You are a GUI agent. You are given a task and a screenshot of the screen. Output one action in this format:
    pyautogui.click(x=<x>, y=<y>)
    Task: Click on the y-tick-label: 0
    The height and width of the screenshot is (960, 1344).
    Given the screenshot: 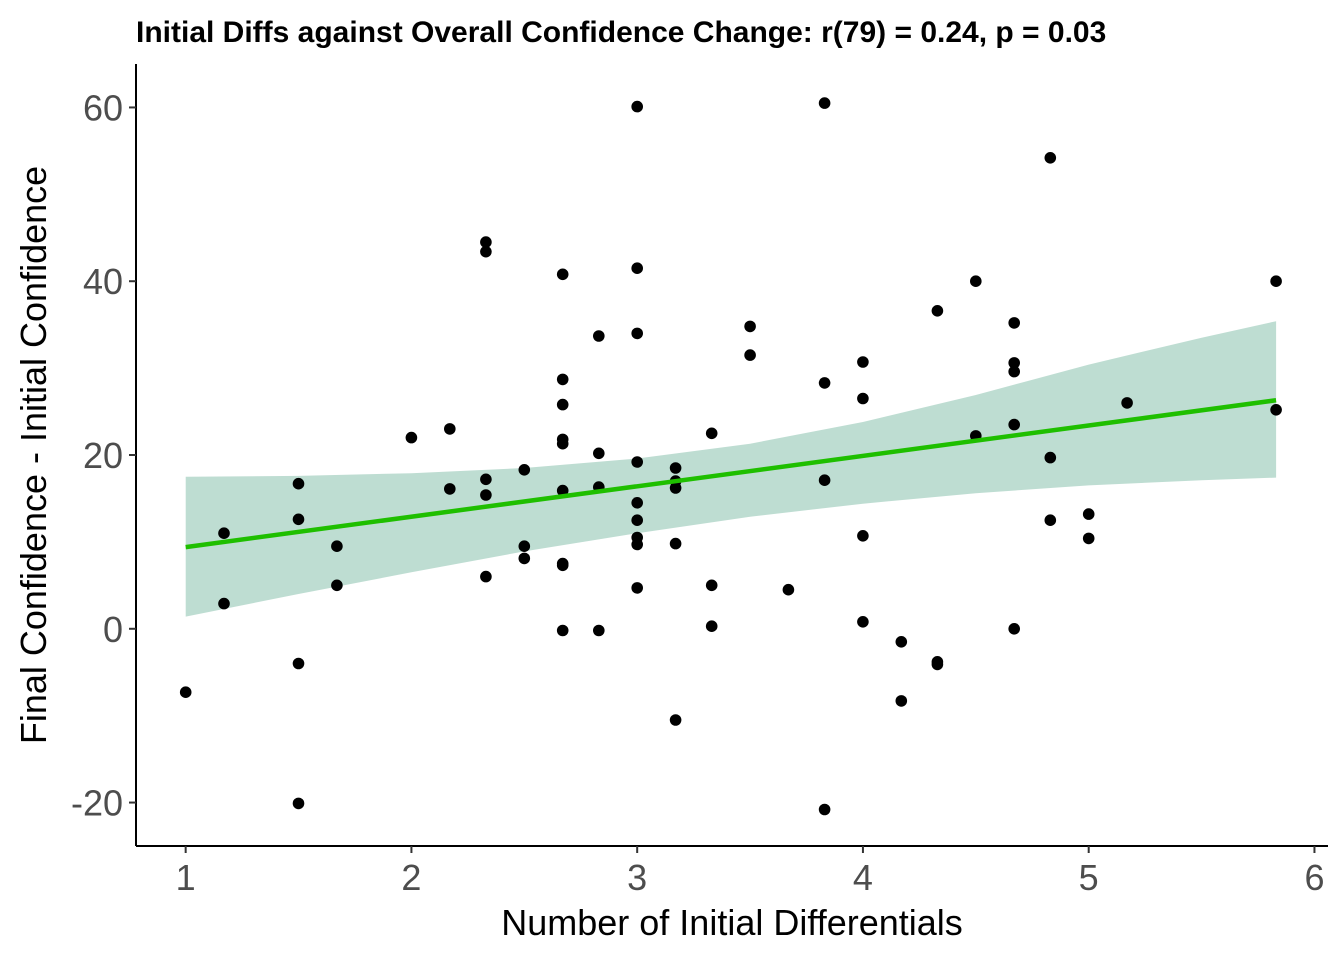 What is the action you would take?
    pyautogui.click(x=113, y=629)
    